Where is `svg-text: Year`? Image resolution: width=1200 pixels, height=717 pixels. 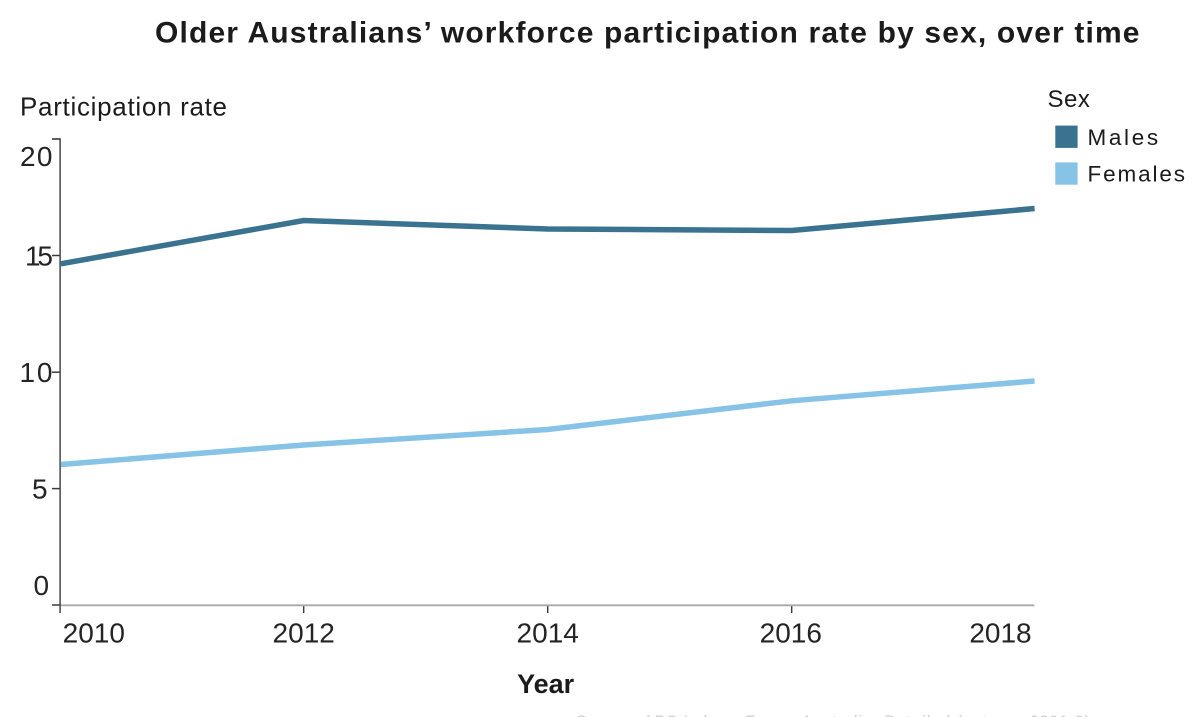 svg-text: Year is located at coordinates (546, 684).